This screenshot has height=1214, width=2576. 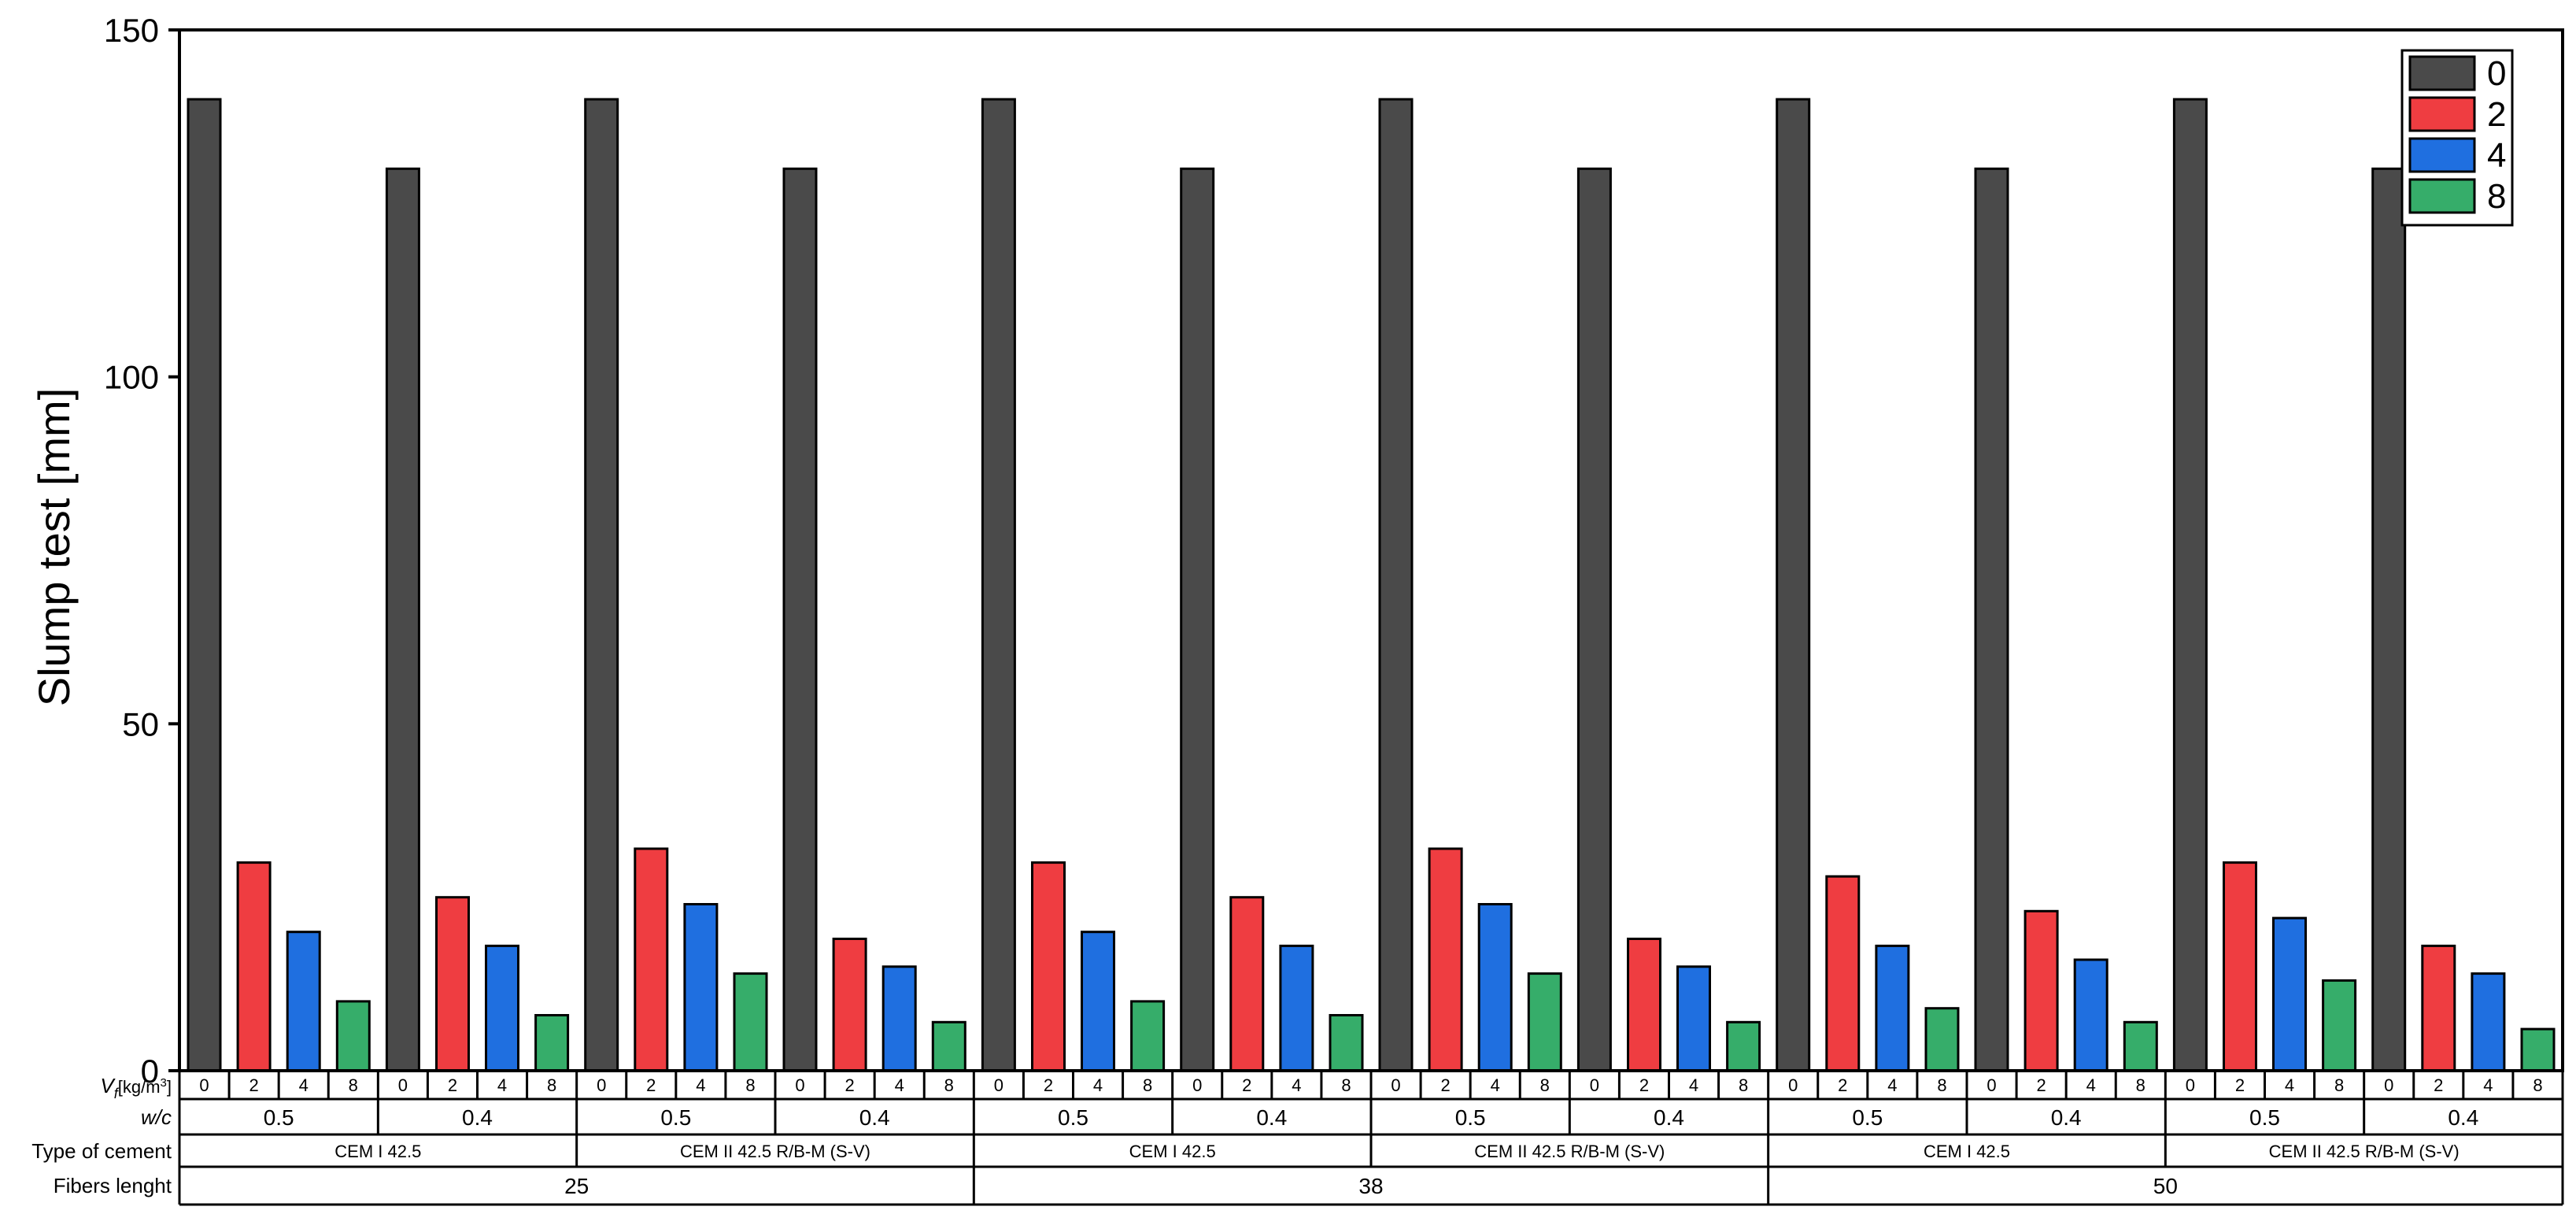 What do you see at coordinates (2496, 114) in the screenshot?
I see `legend-label: 2` at bounding box center [2496, 114].